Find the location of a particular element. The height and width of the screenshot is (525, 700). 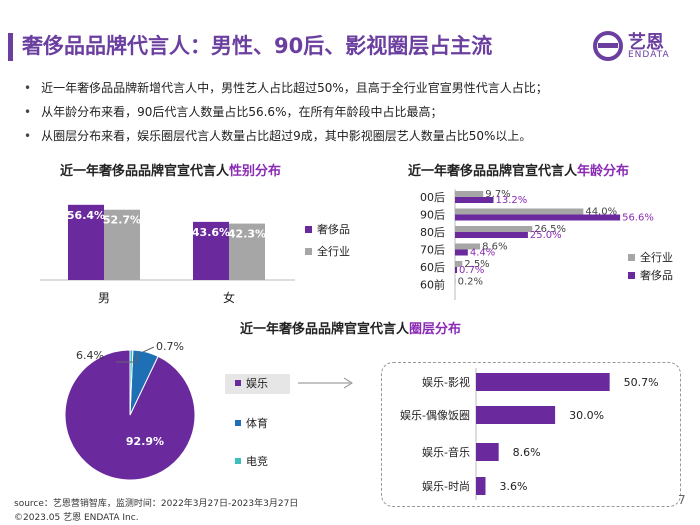

page-title: 奢侈品品牌代言人：男性、90后、影视圈层占主流 is located at coordinates (257, 46).